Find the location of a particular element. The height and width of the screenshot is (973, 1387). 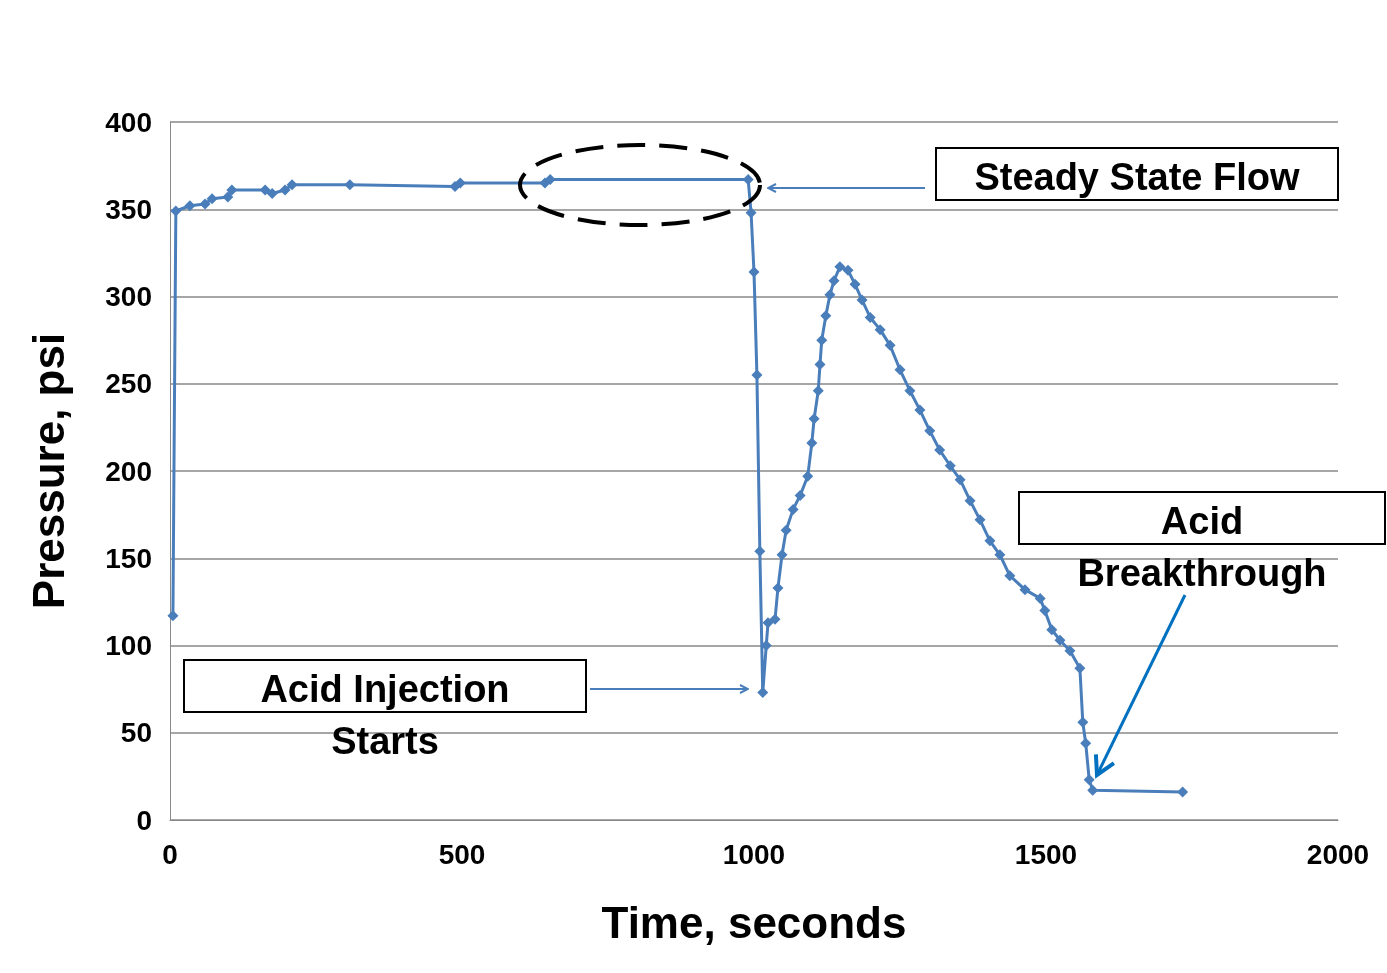

y-tick-label: 400 is located at coordinates (128, 122).